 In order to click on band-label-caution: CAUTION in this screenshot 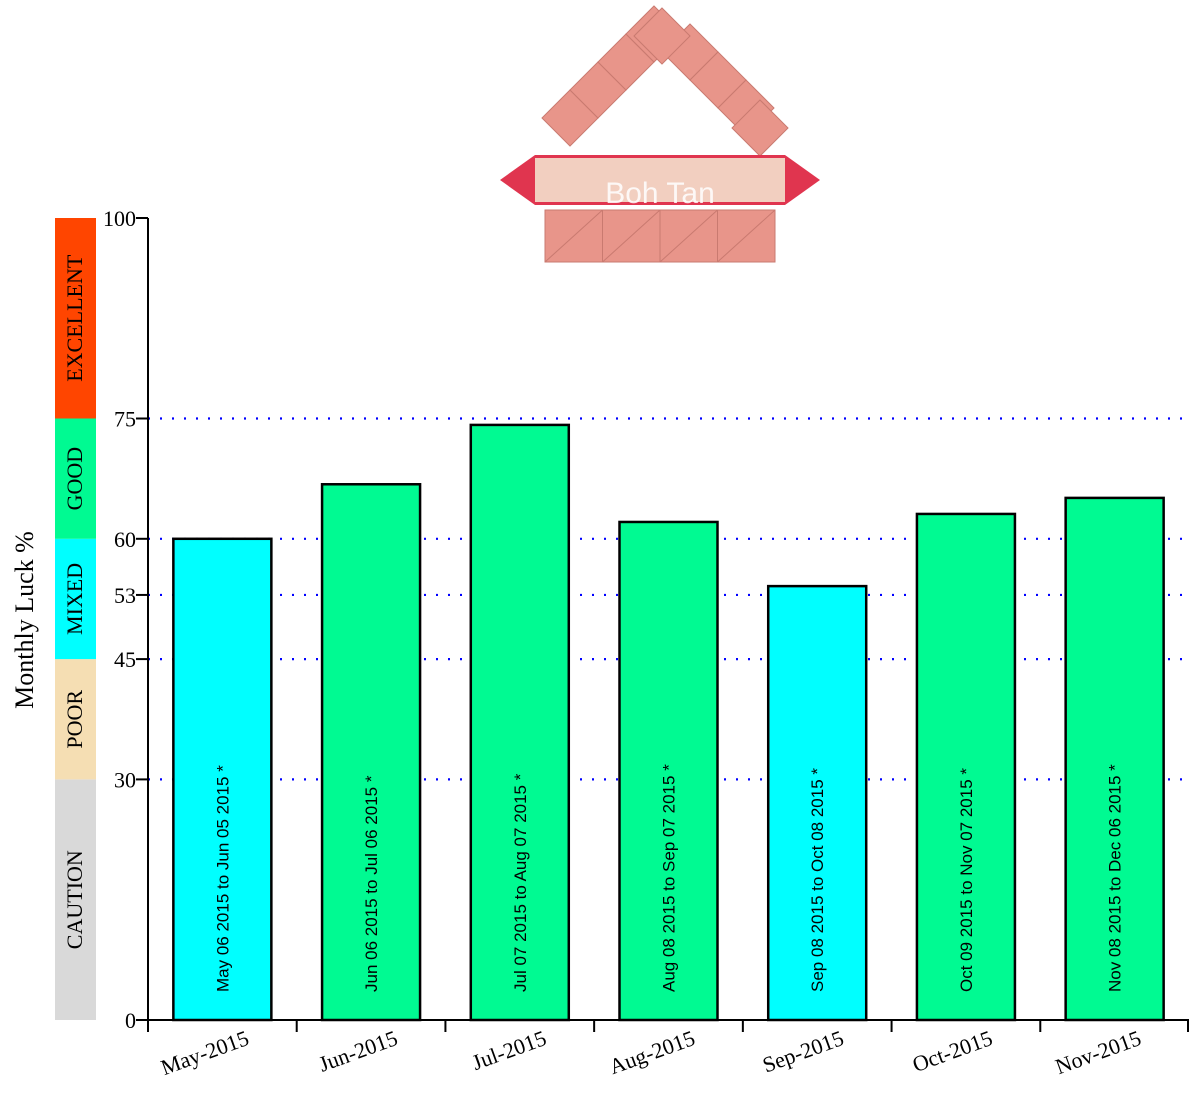, I will do `click(74, 899)`.